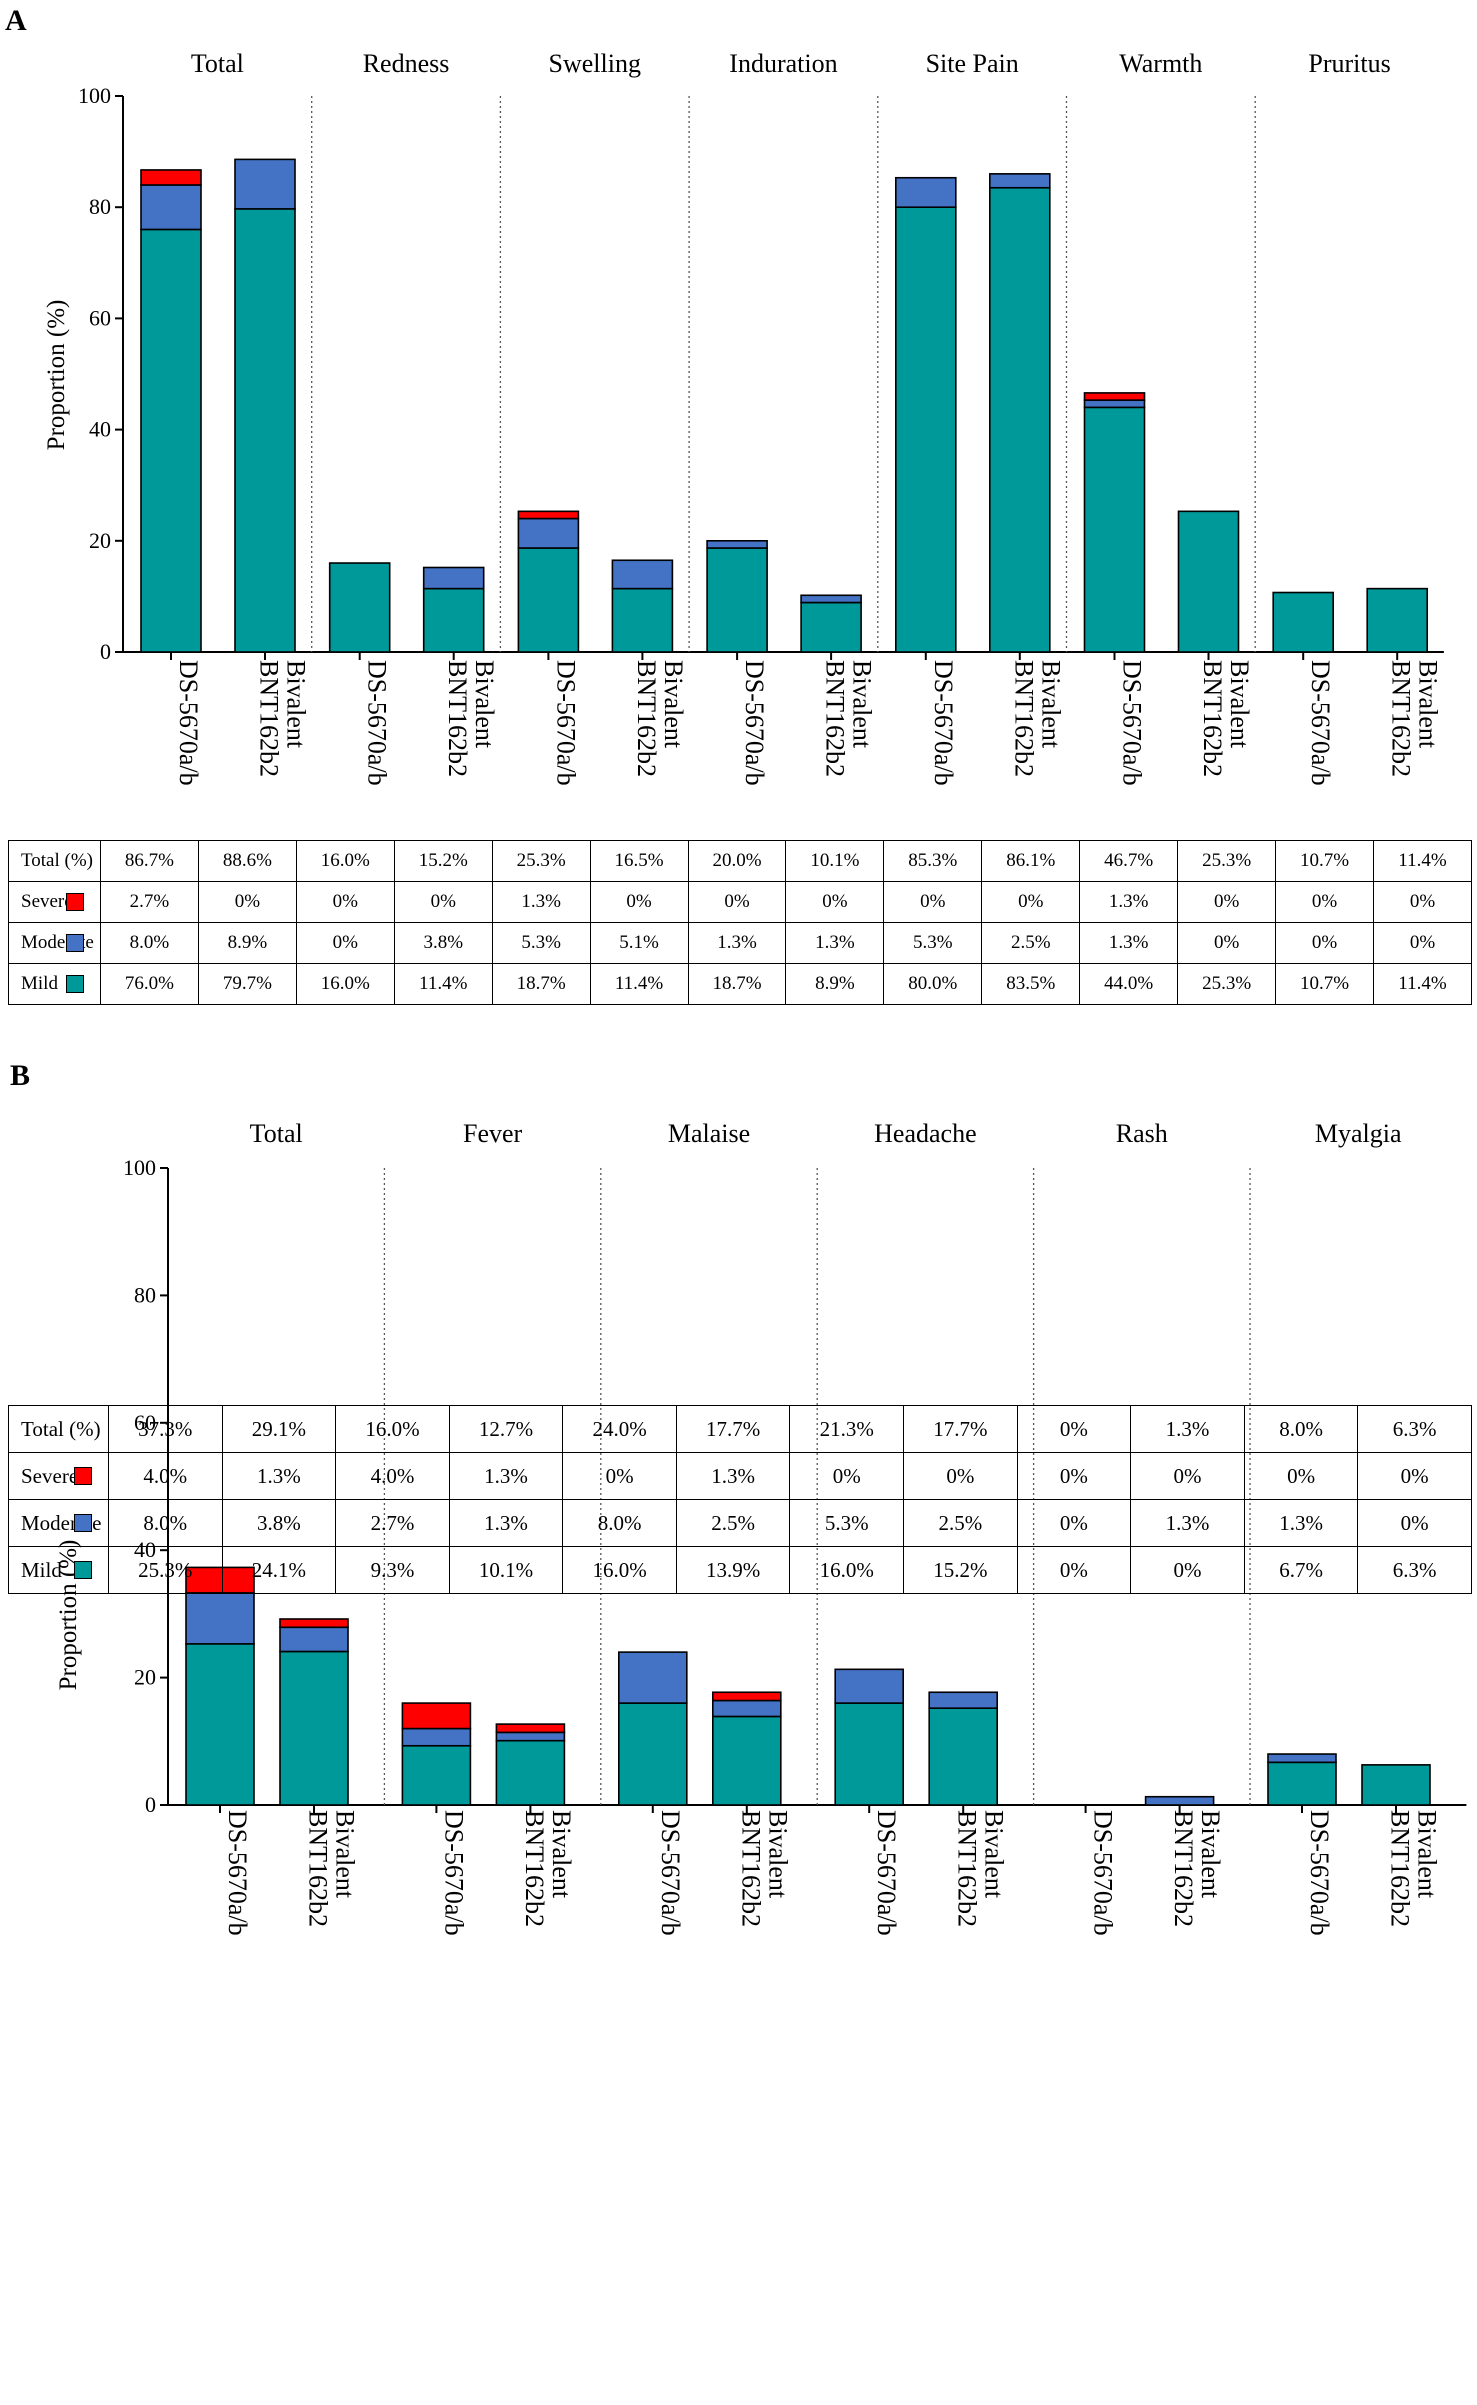  What do you see at coordinates (279, 1570) in the screenshot?
I see `table-cell: 24.1%` at bounding box center [279, 1570].